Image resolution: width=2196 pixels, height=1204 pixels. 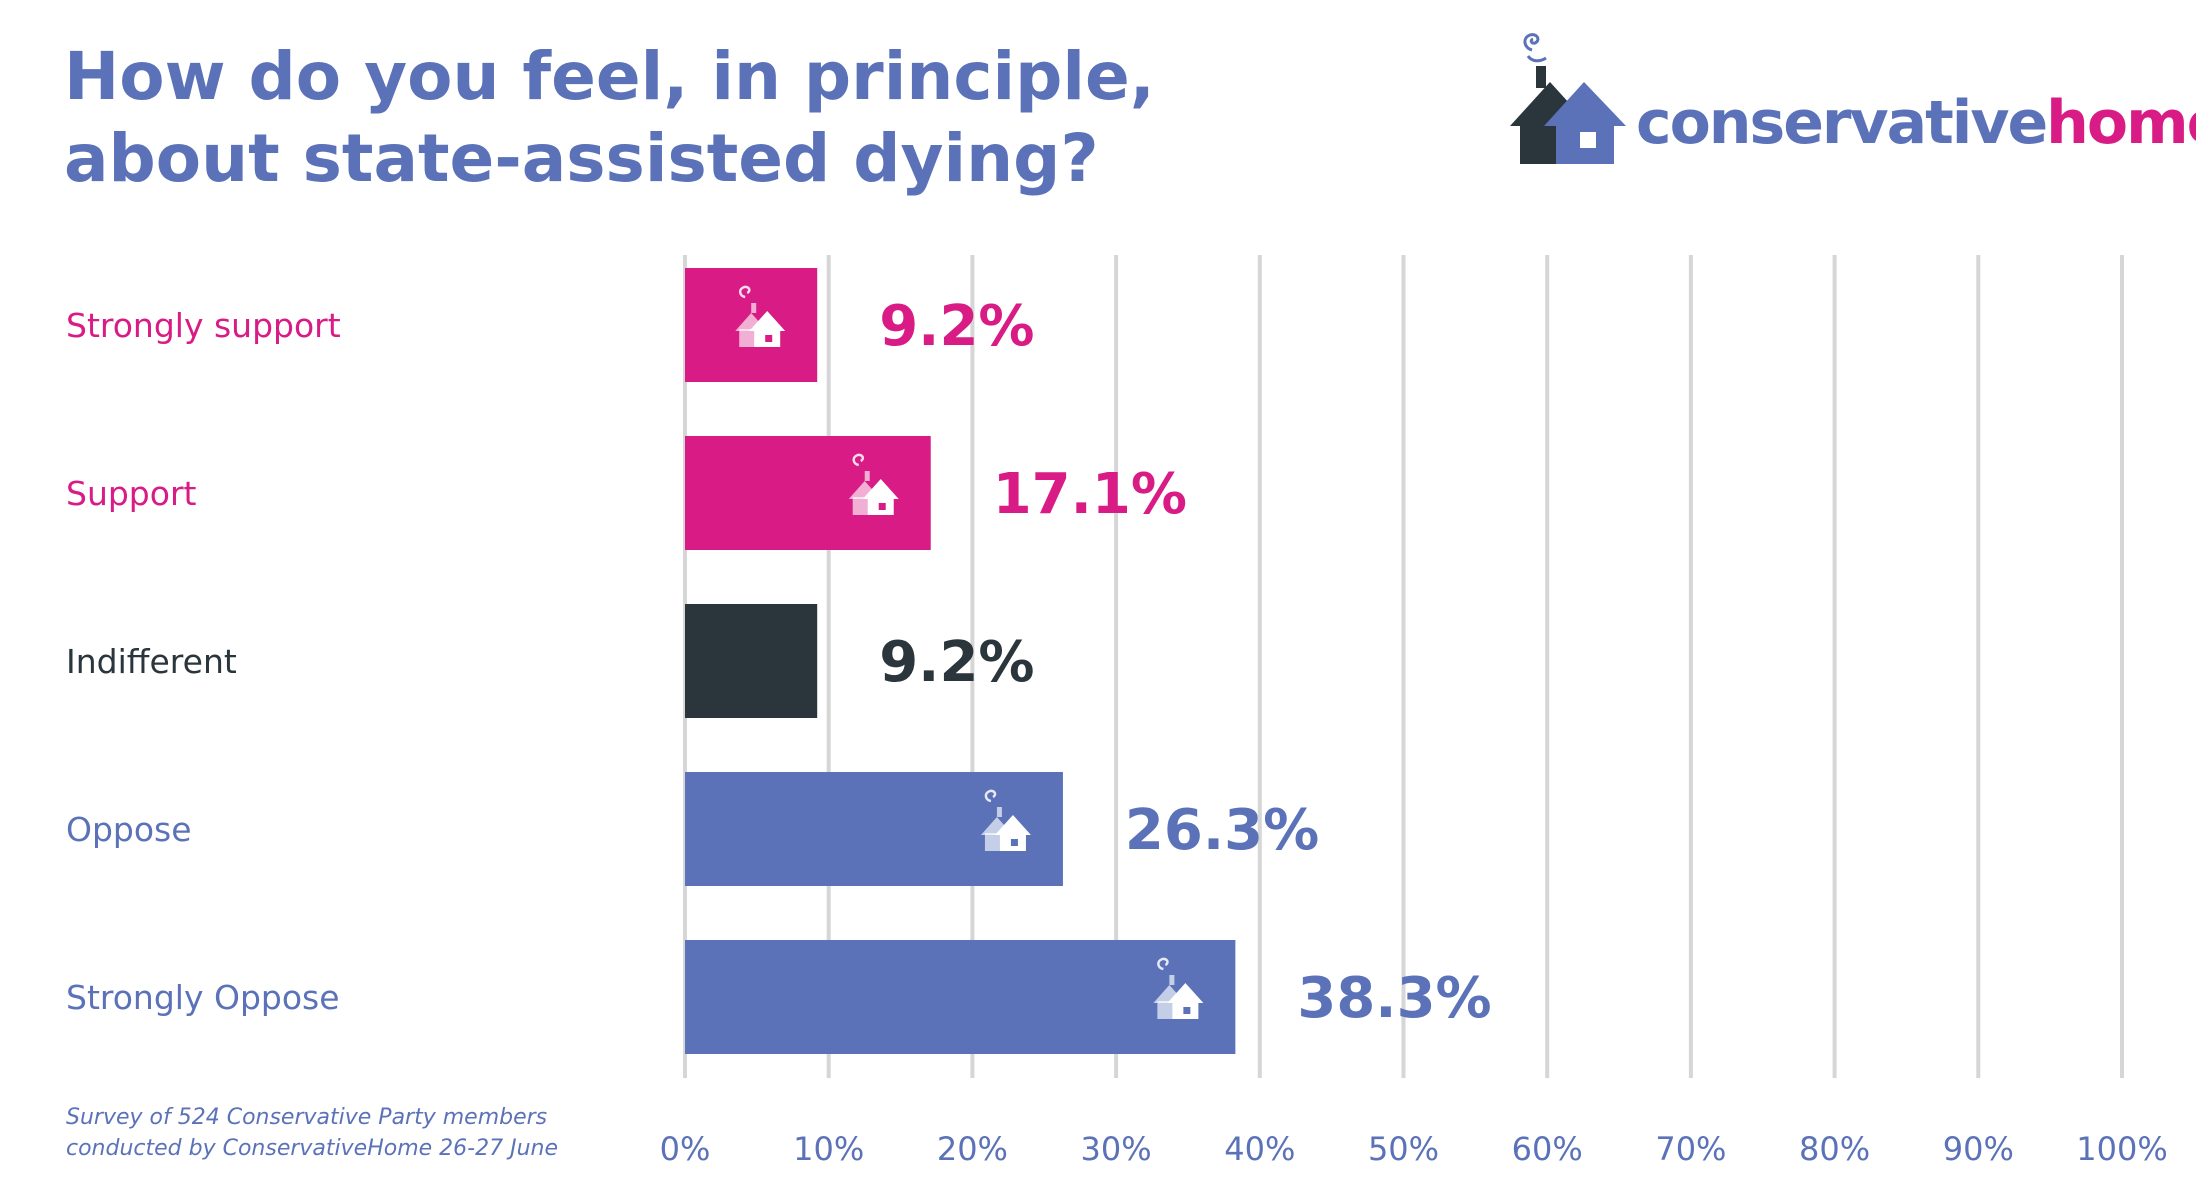 I want to click on x-tick-label-10: 10%, so click(x=828, y=1149).